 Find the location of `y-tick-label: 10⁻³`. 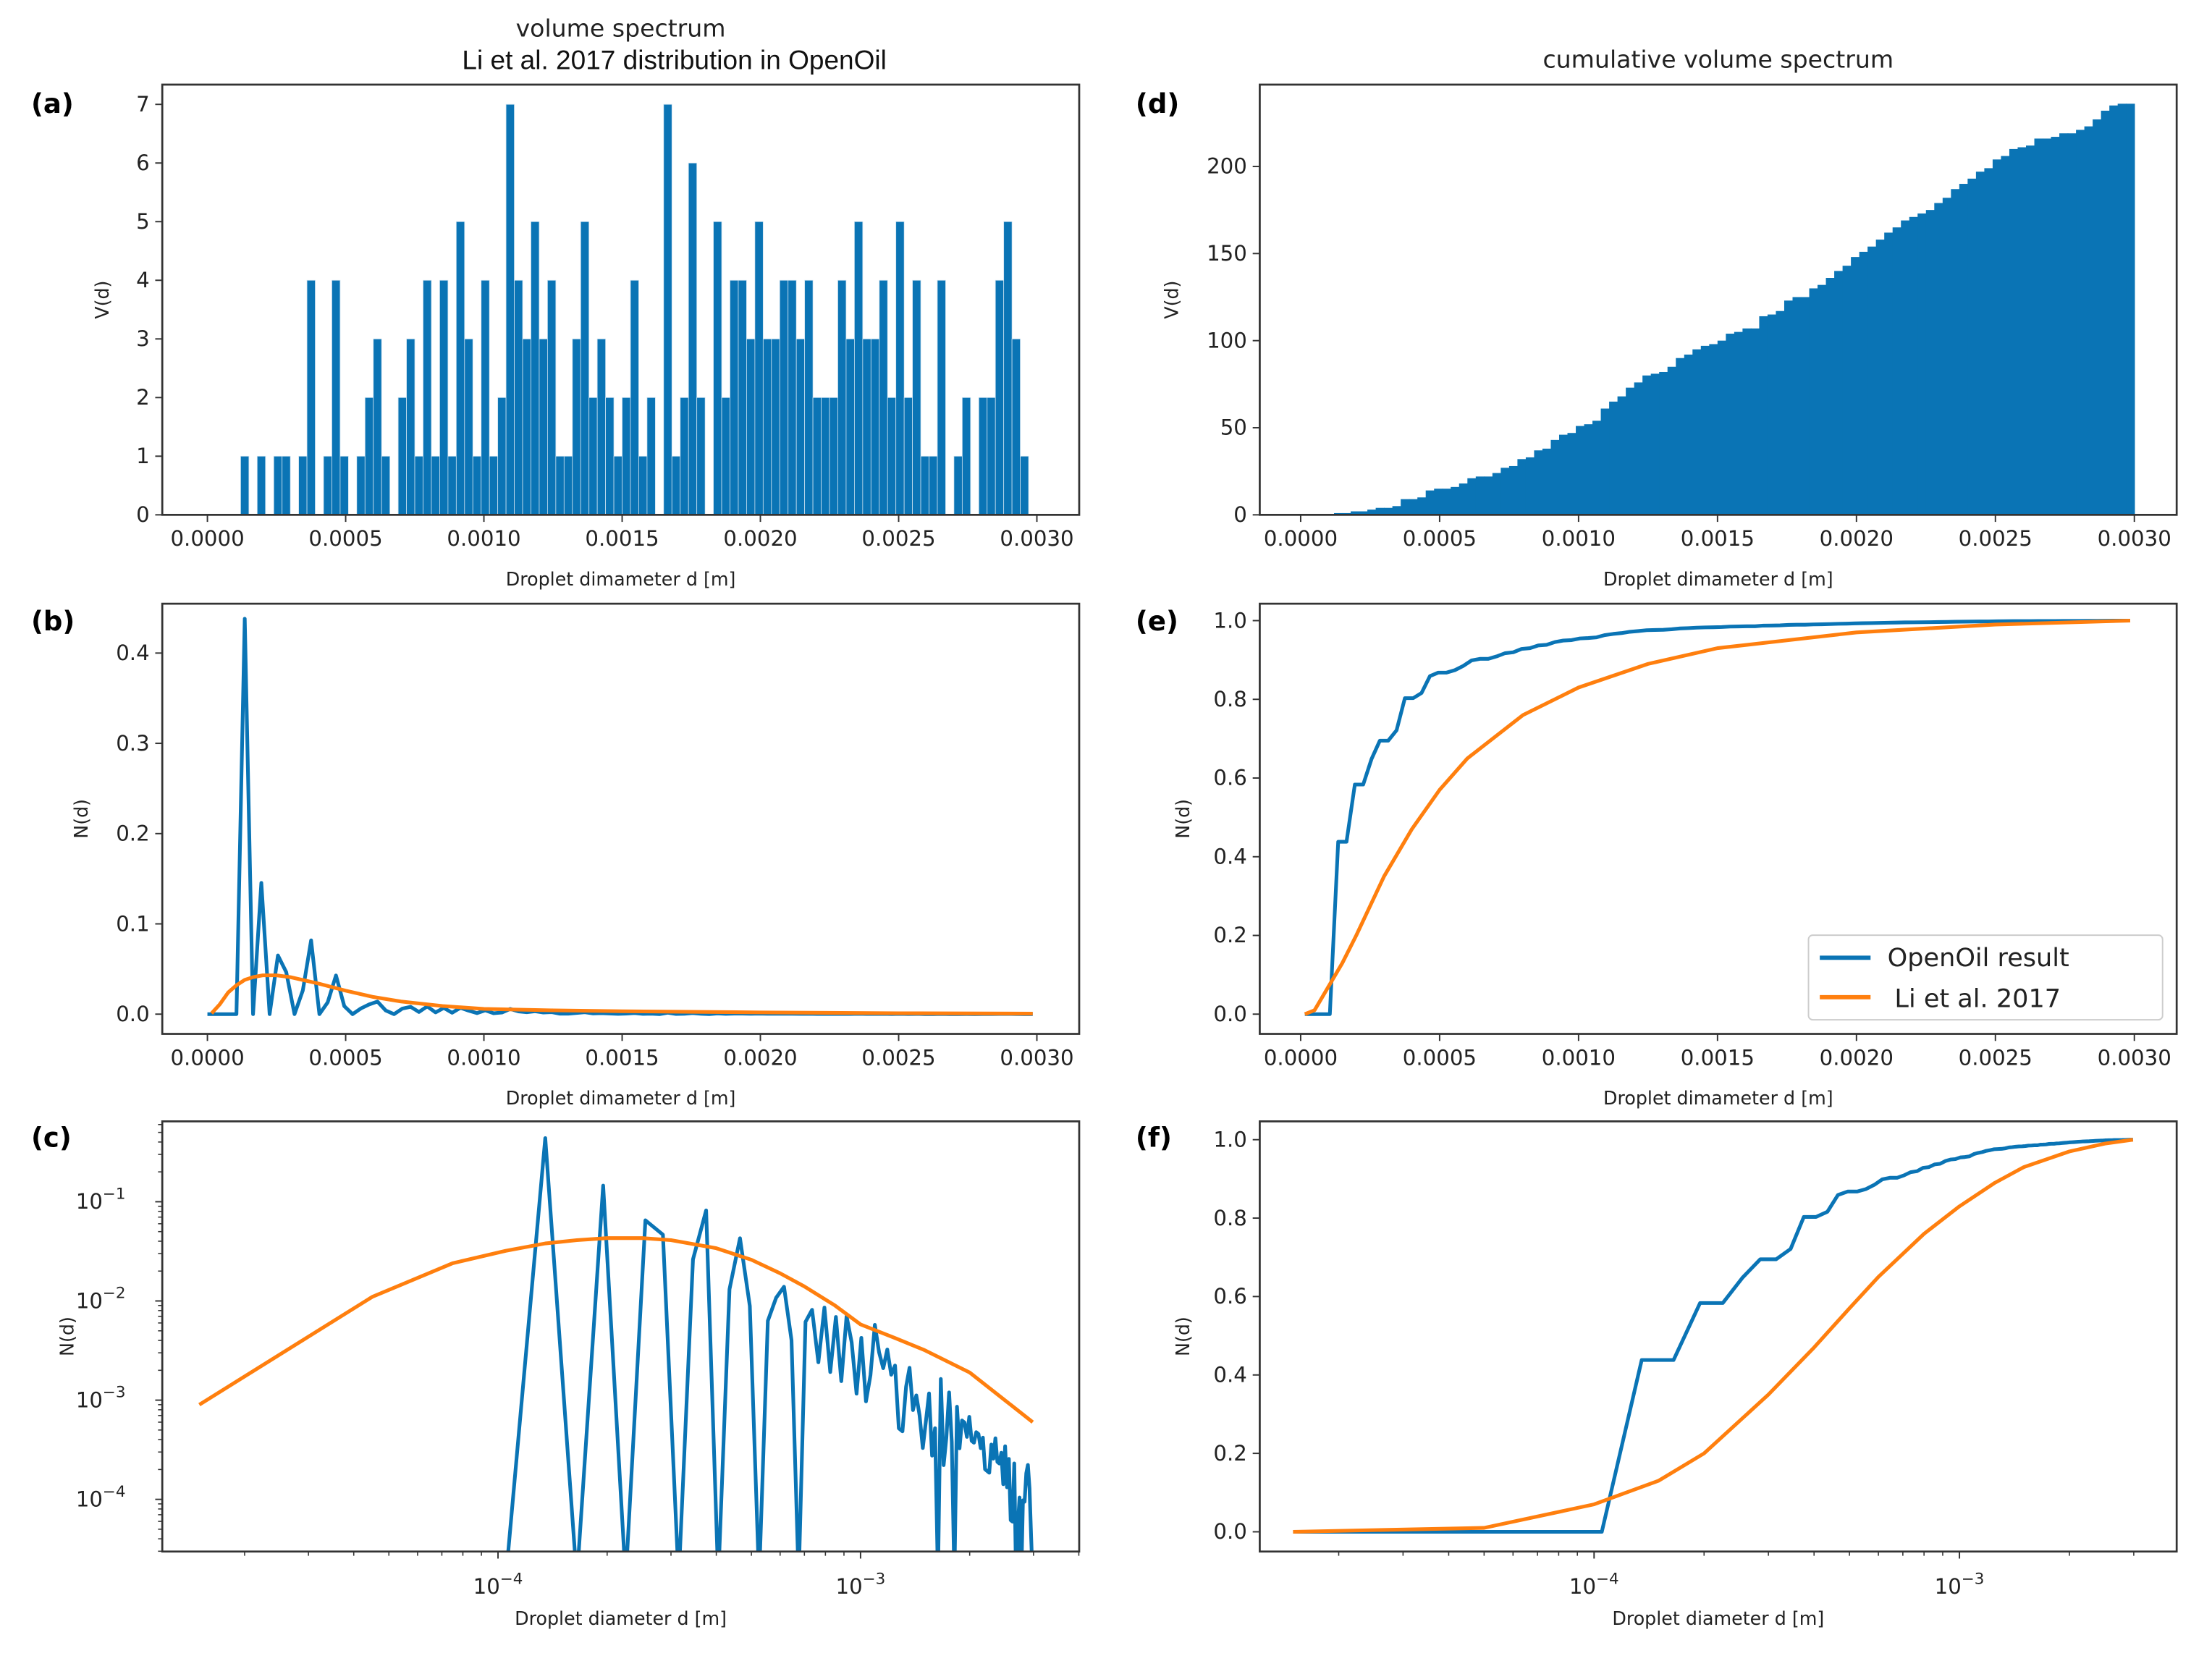

y-tick-label: 10⁻³ is located at coordinates (101, 1398).